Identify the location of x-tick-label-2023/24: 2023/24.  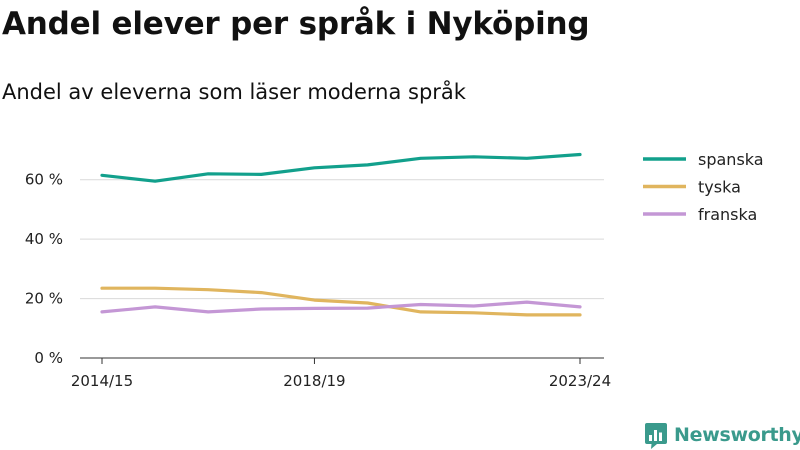
(580, 381).